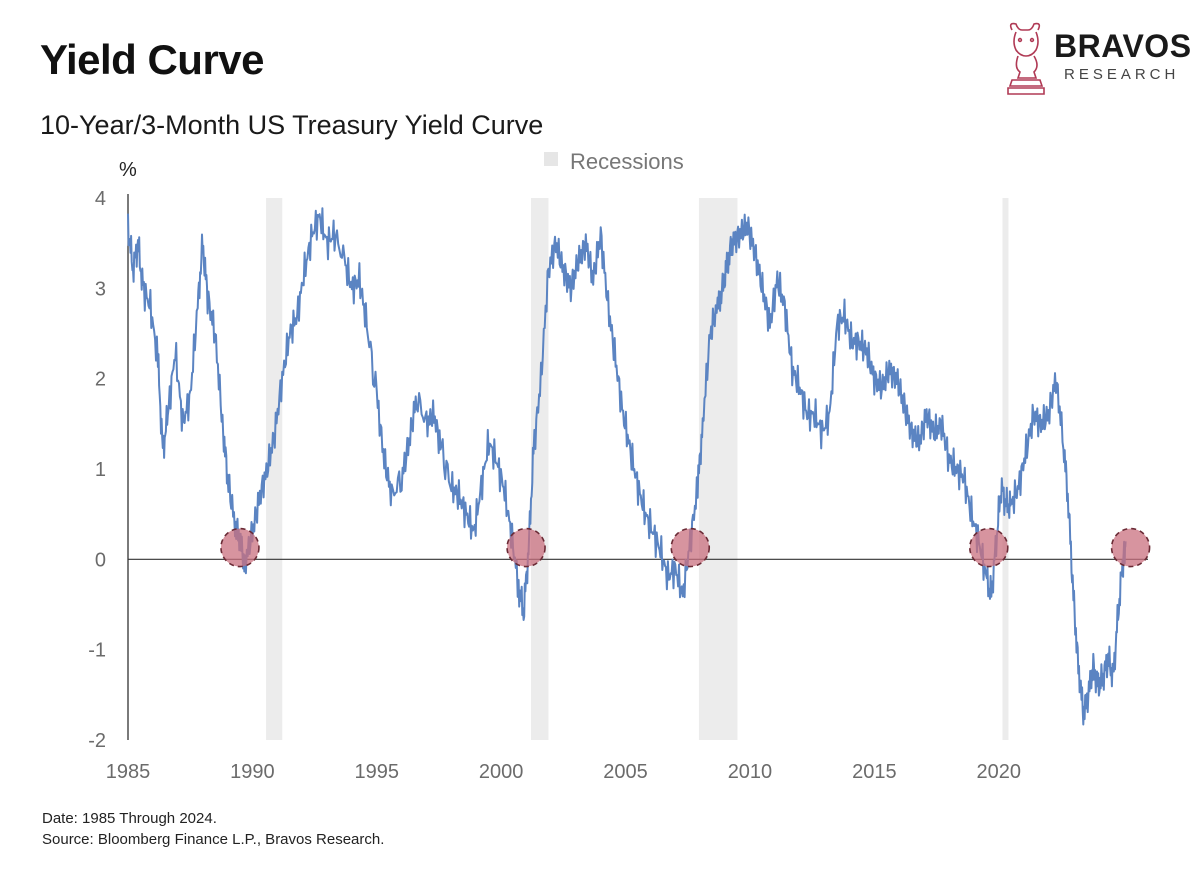  What do you see at coordinates (97, 741) in the screenshot?
I see `y-tick-label-6: -2` at bounding box center [97, 741].